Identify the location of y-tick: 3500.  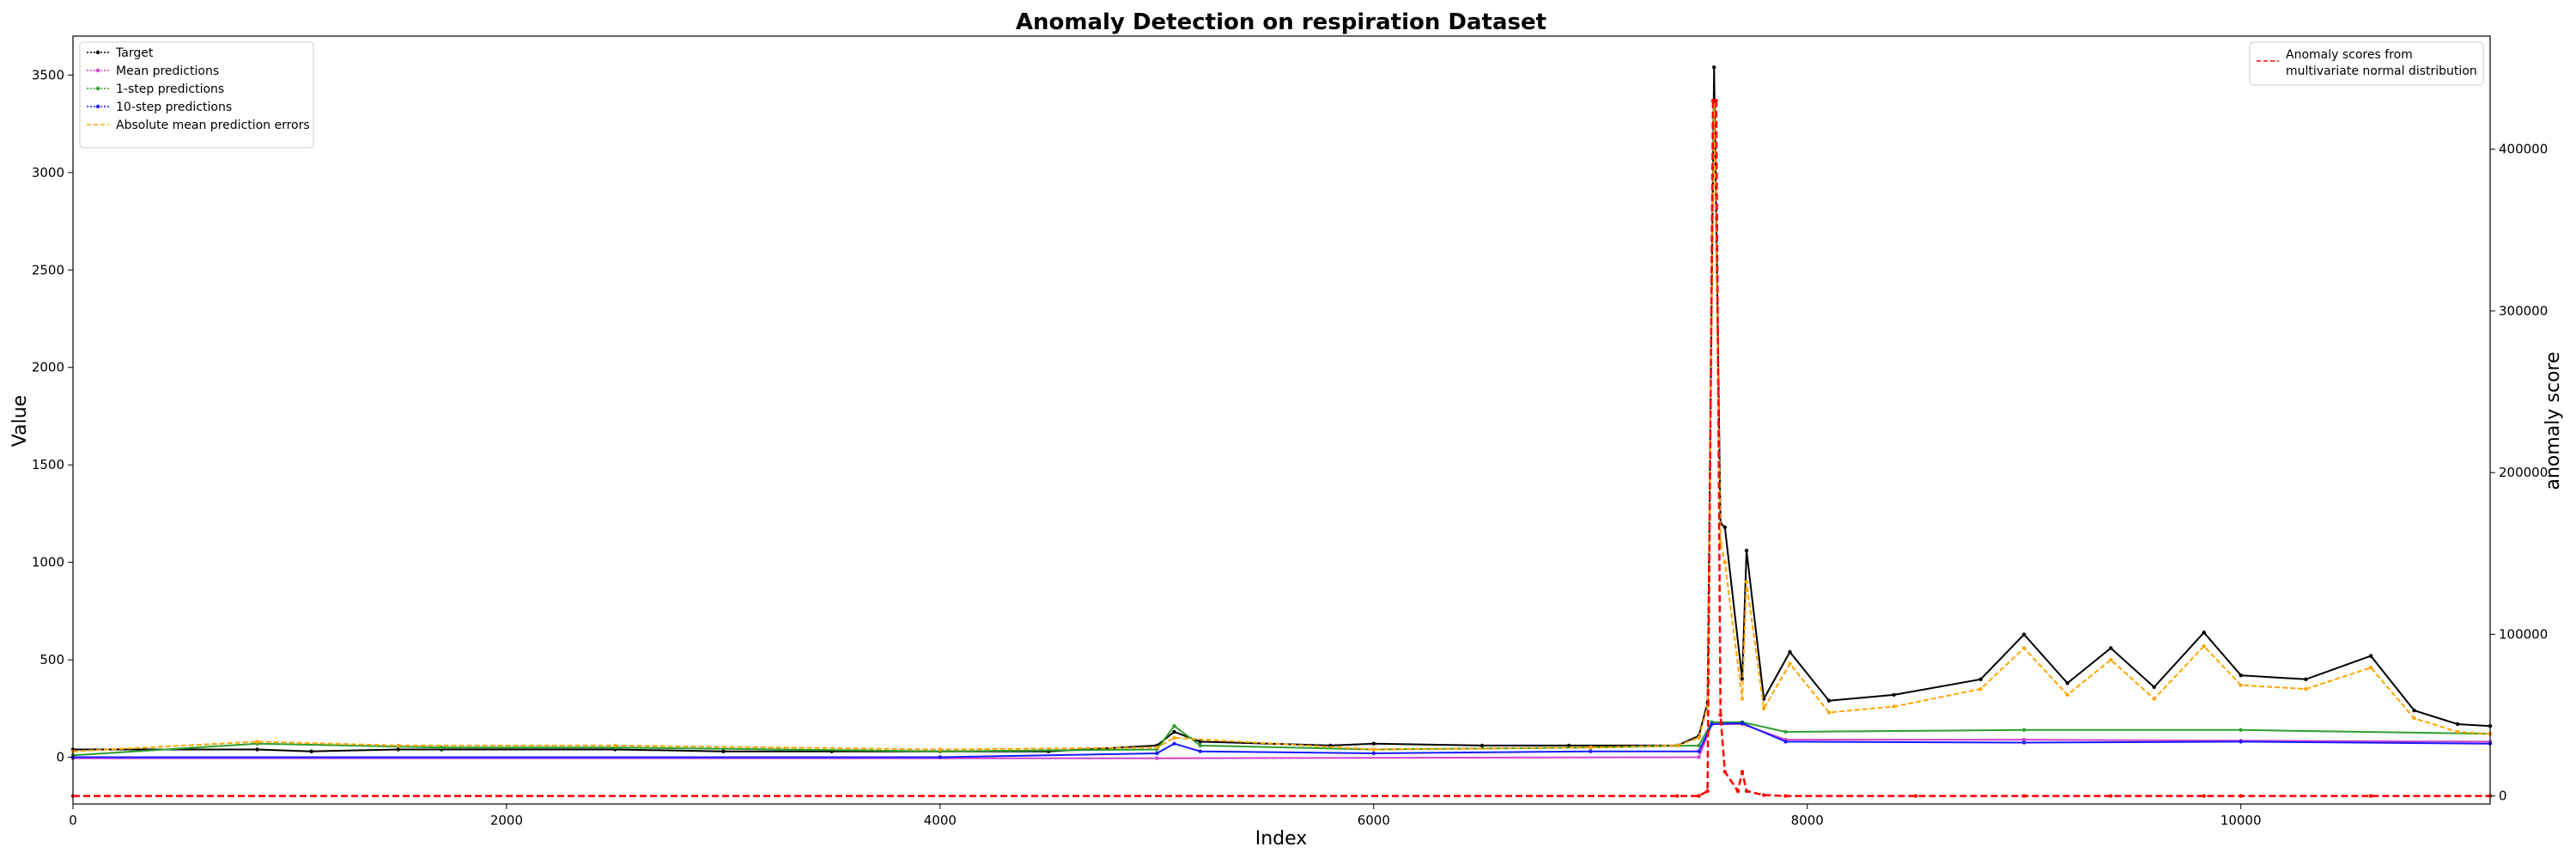
(52, 74).